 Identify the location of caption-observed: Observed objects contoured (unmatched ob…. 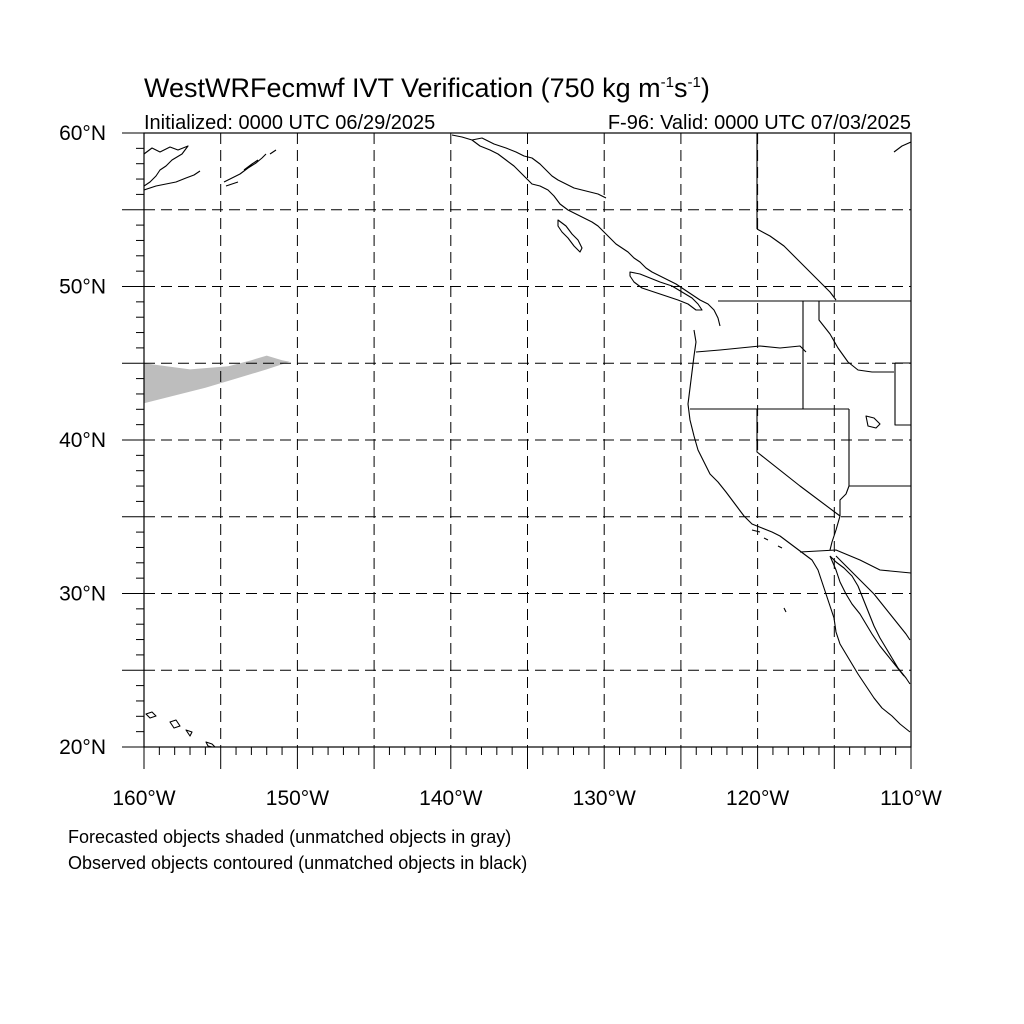
(298, 863).